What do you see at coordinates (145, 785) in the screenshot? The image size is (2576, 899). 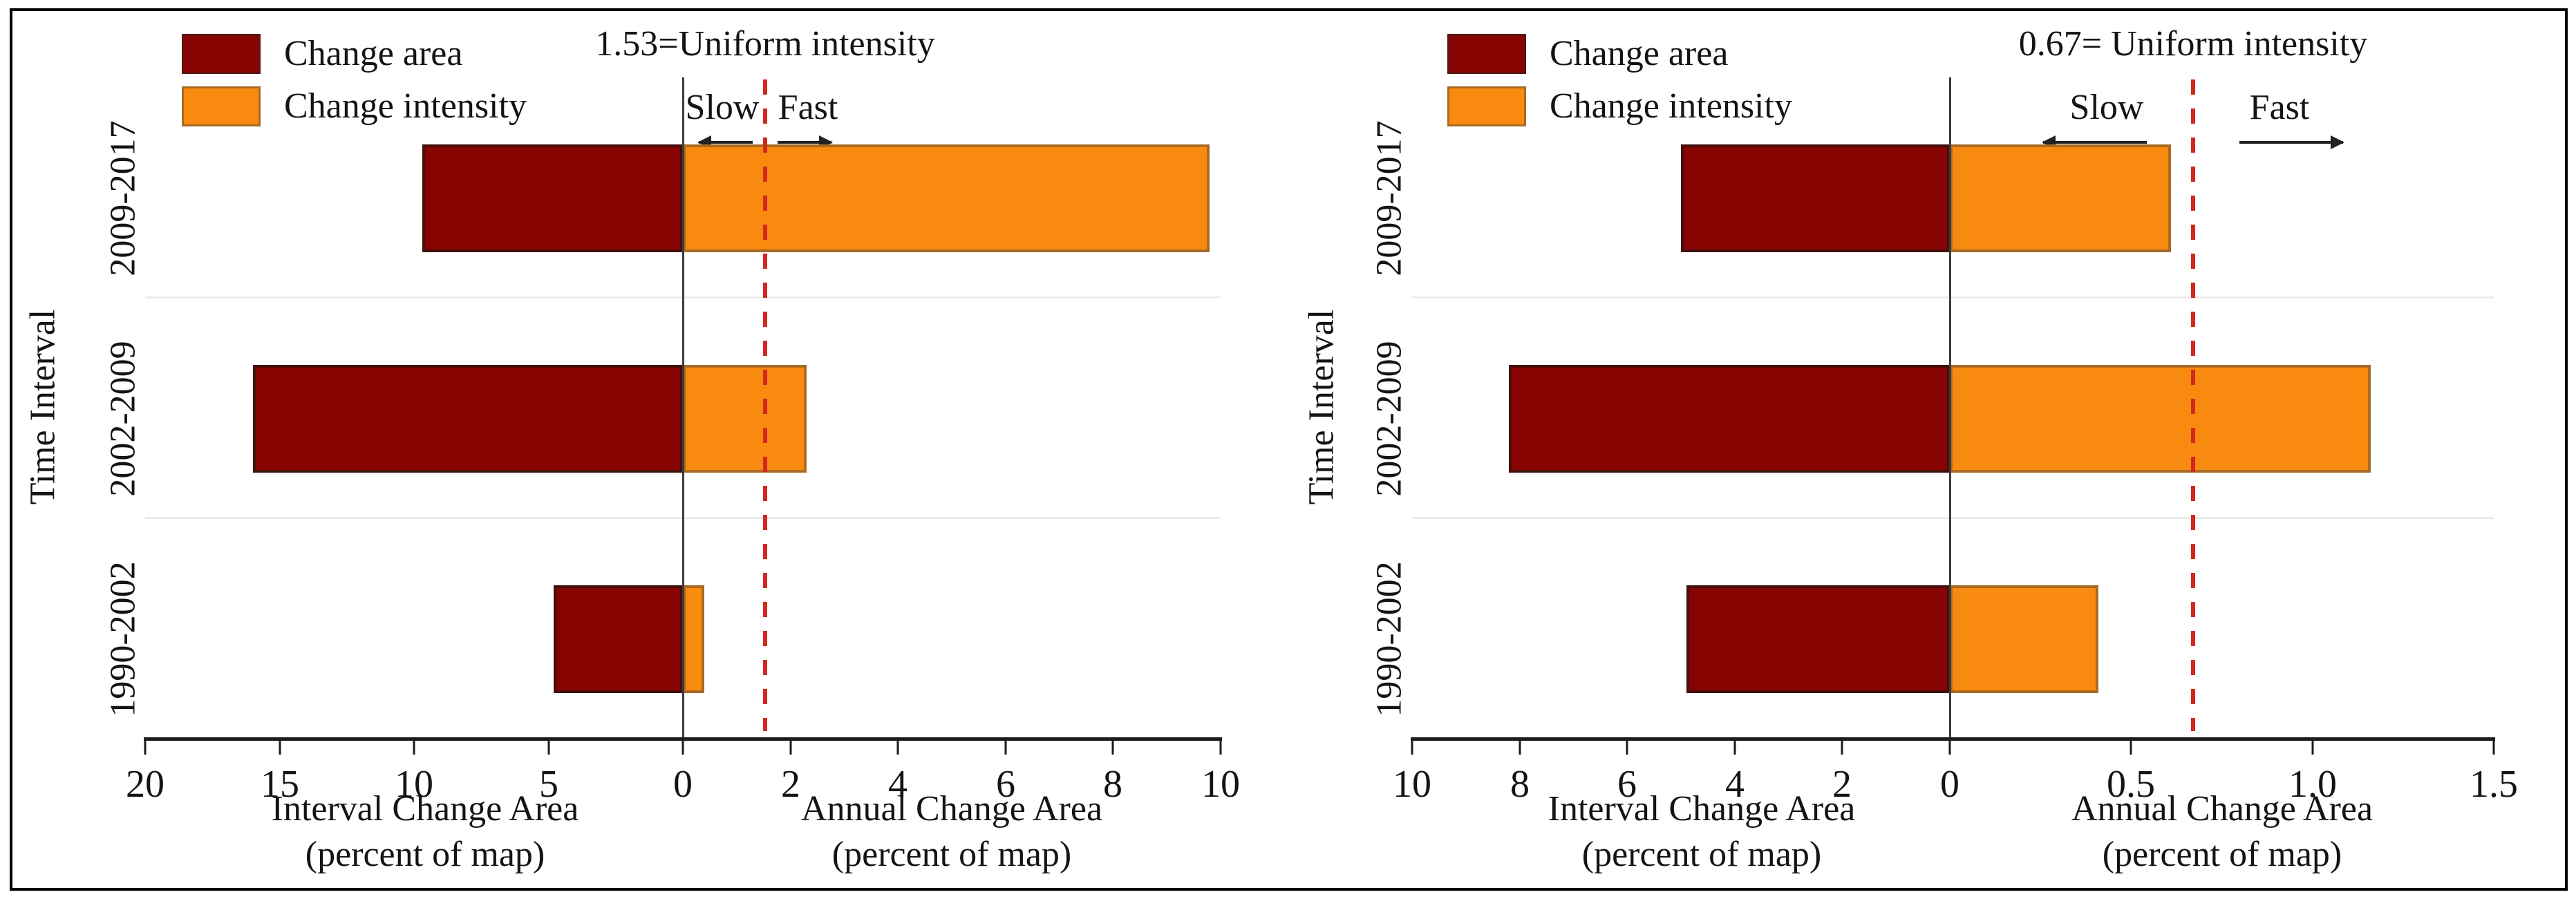 I see `axis-tick-label: 20` at bounding box center [145, 785].